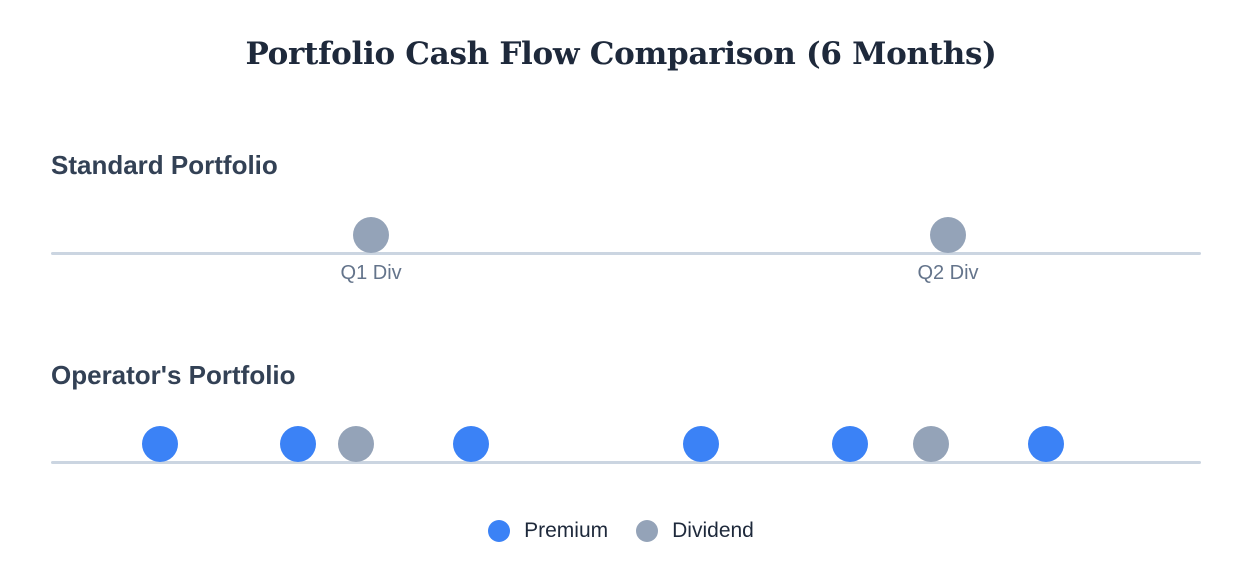  What do you see at coordinates (626, 462) in the screenshot?
I see `timeline-operators-portfolio` at bounding box center [626, 462].